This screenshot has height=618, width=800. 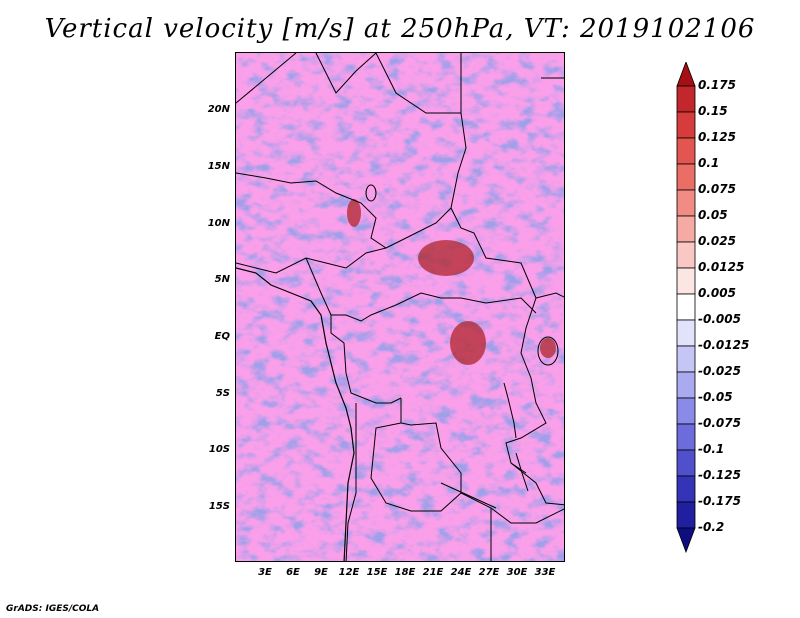 I want to click on colorbar-label: 0.05, so click(x=713, y=215).